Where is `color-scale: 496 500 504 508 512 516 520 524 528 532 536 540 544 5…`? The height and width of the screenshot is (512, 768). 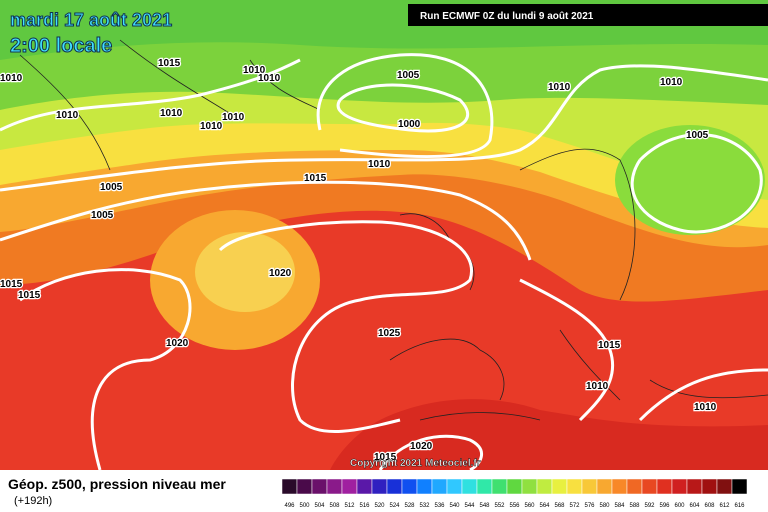 color-scale: 496 500 504 508 512 516 520 524 528 532 536 540 544 5… is located at coordinates (514, 493).